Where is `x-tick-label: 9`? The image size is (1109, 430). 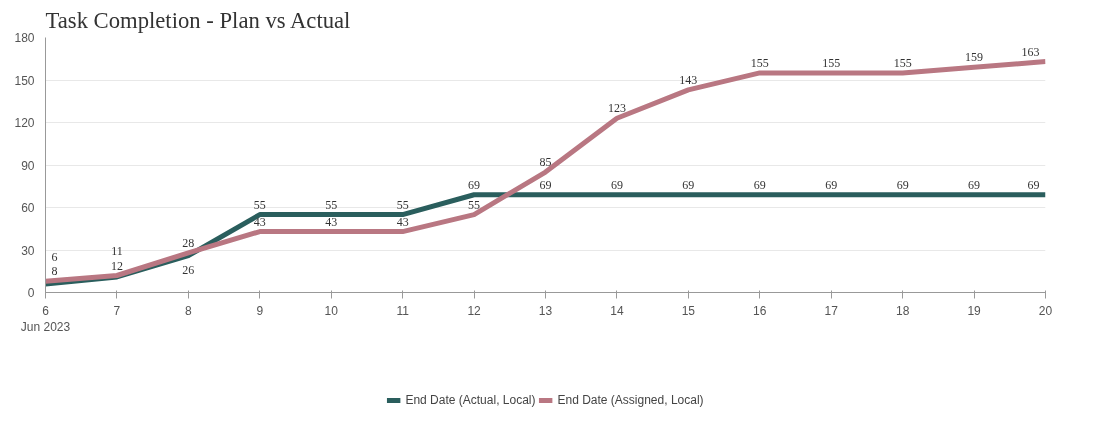 x-tick-label: 9 is located at coordinates (260, 310).